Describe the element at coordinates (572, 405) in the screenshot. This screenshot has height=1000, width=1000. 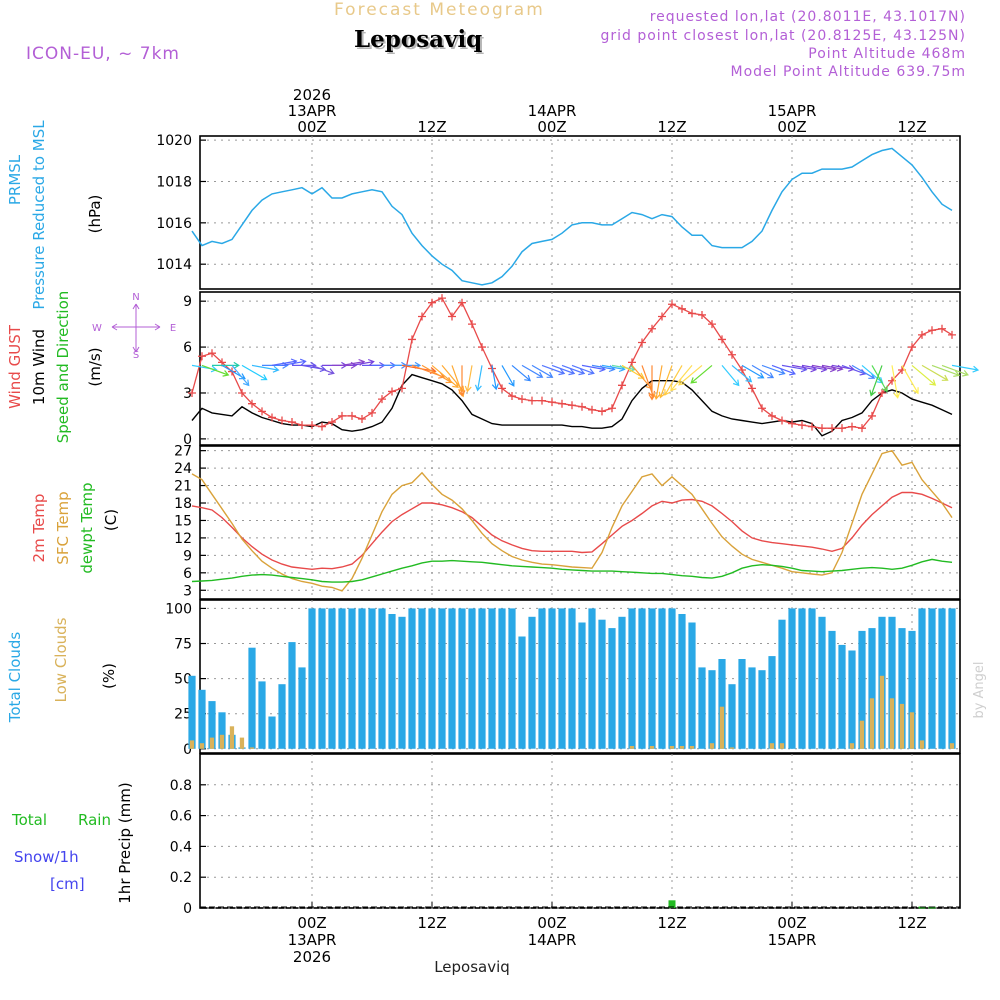
I see `wind-10m-line` at that location.